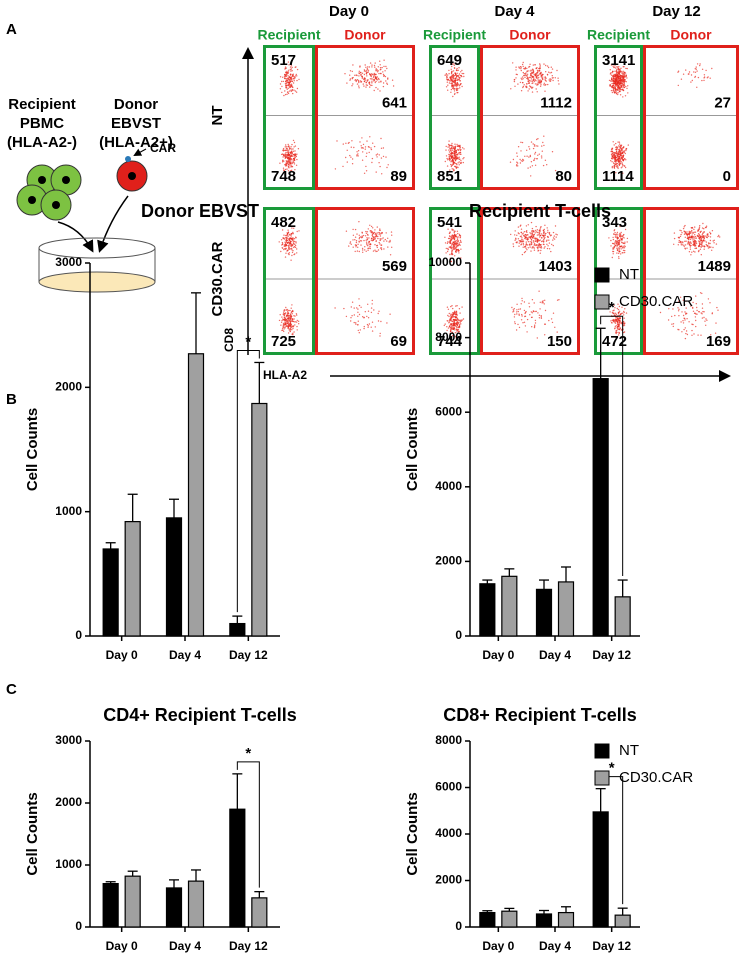  Describe the element at coordinates (614, 341) in the screenshot. I see `count-label: 472` at that location.